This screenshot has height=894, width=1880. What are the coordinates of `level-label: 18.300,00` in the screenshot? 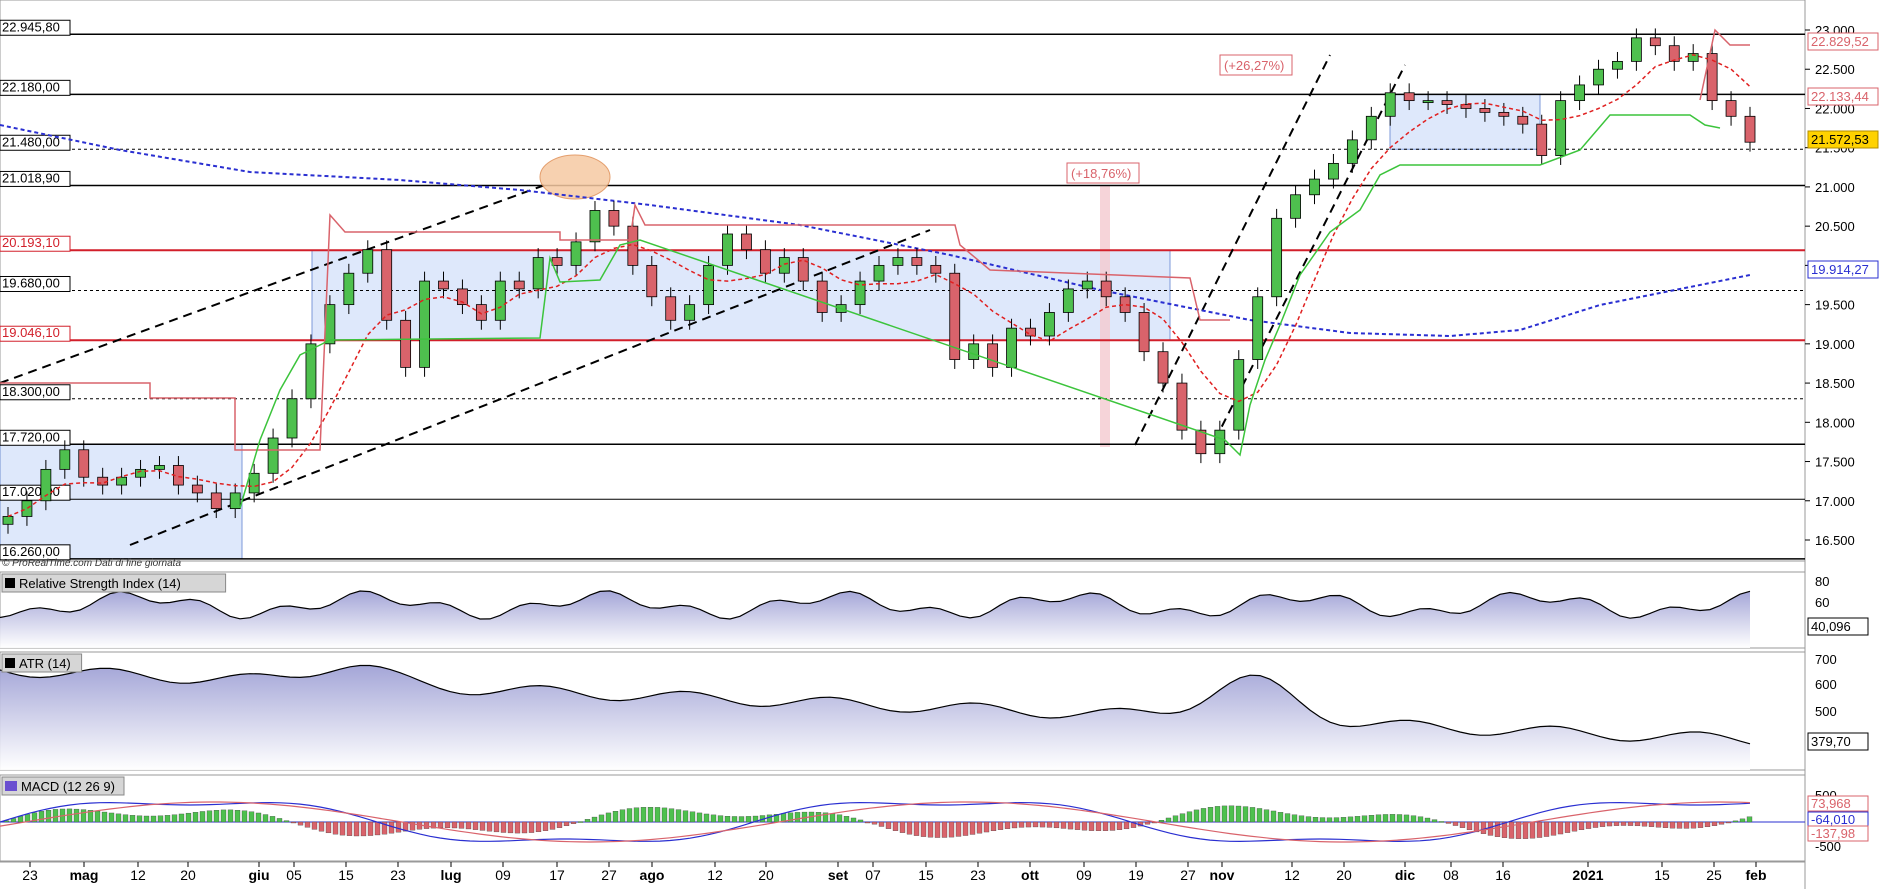 It's located at (31, 391).